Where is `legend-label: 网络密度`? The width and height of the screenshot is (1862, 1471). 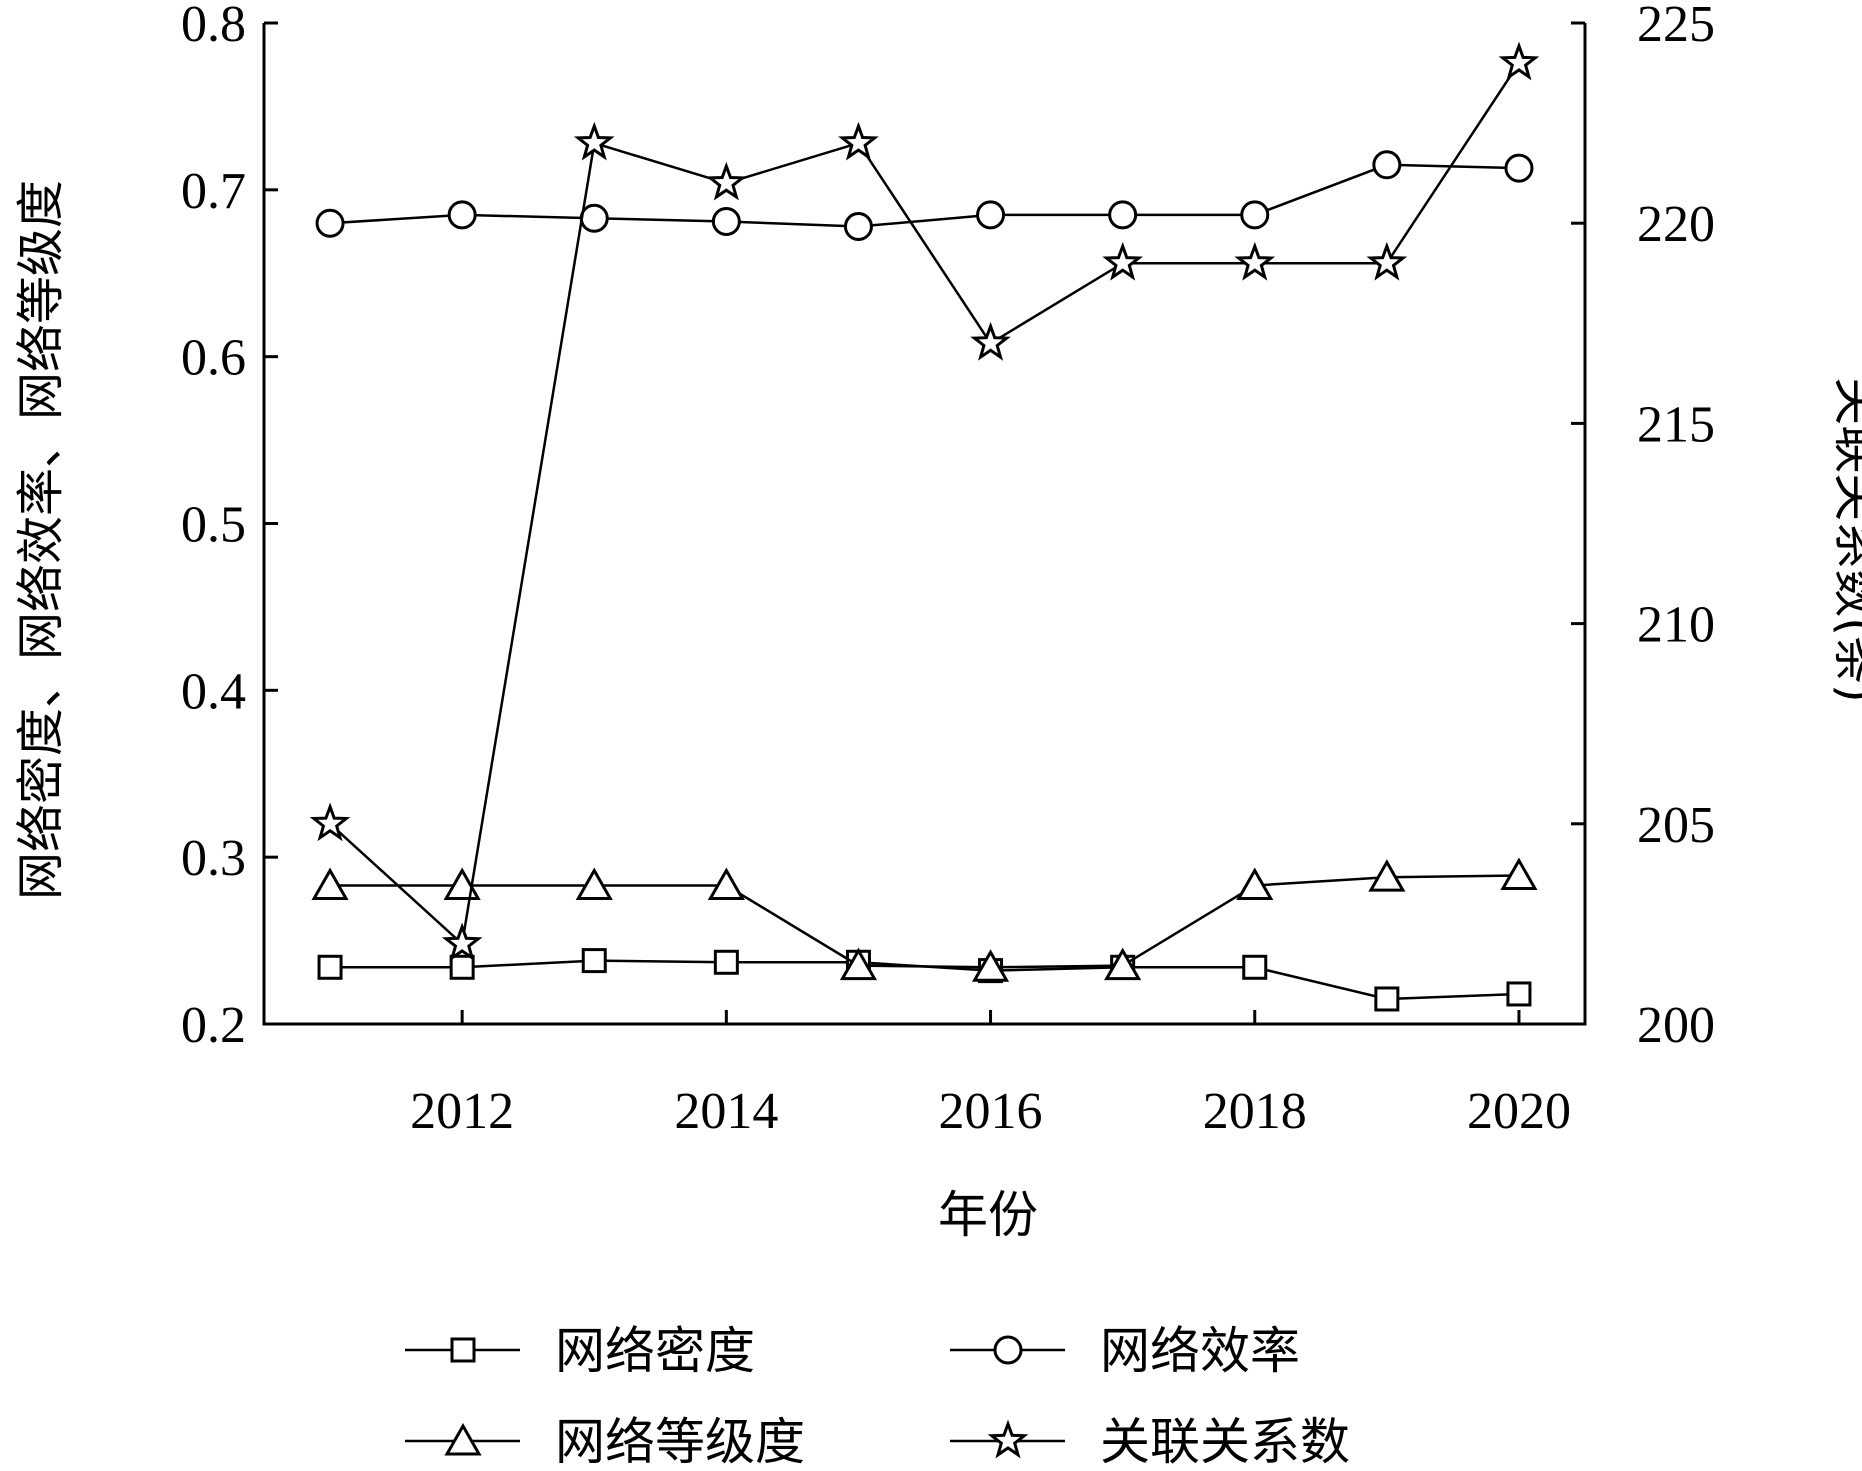
legend-label: 网络密度 is located at coordinates (655, 1351).